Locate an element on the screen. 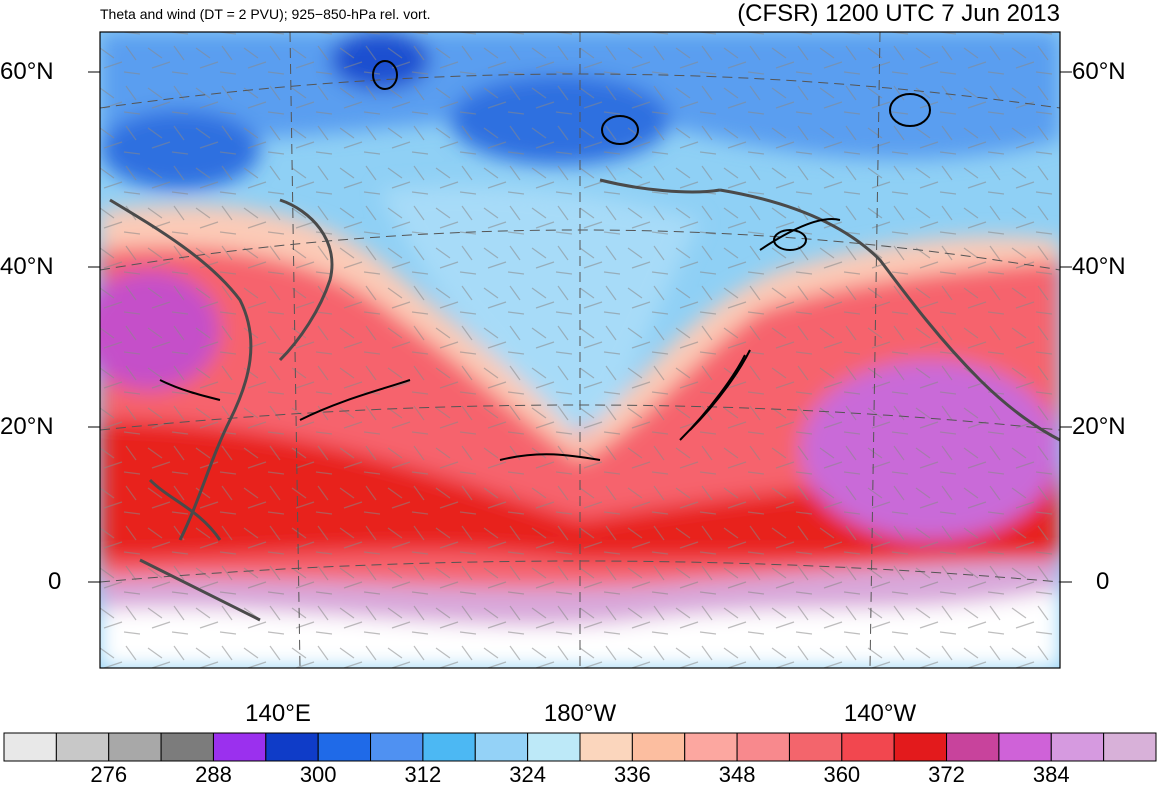  lat-label-eq-left: 0 is located at coordinates (55, 581).